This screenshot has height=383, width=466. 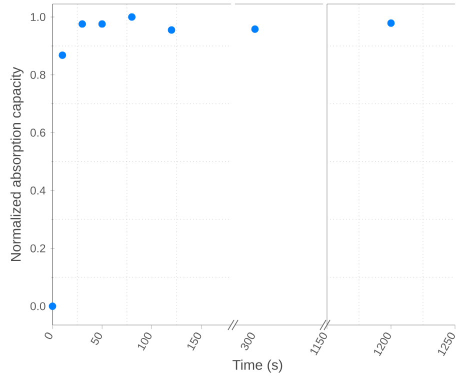 What do you see at coordinates (38, 74) in the screenshot?
I see `y-tick-label: 0.8` at bounding box center [38, 74].